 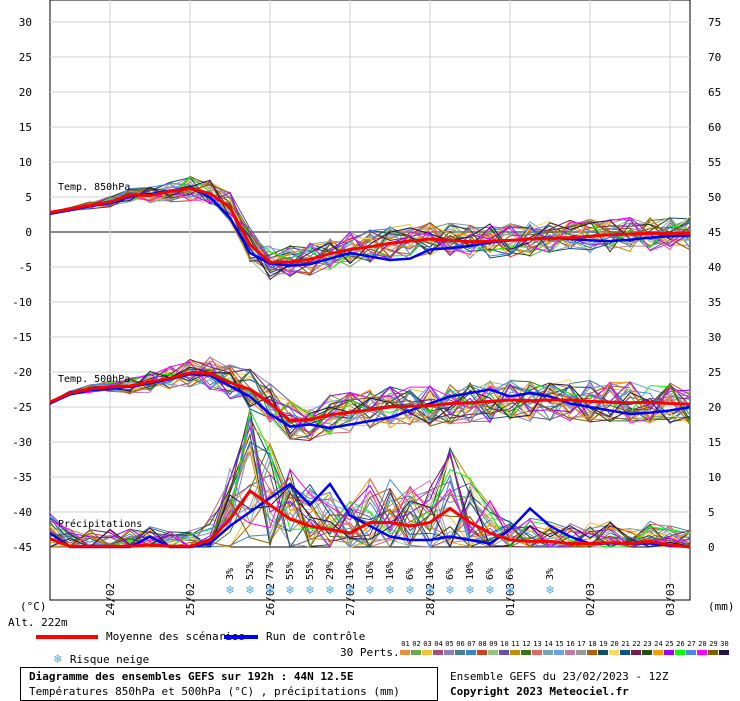 What do you see at coordinates (570, 644) in the screenshot?
I see `pert-number: 16` at bounding box center [570, 644].